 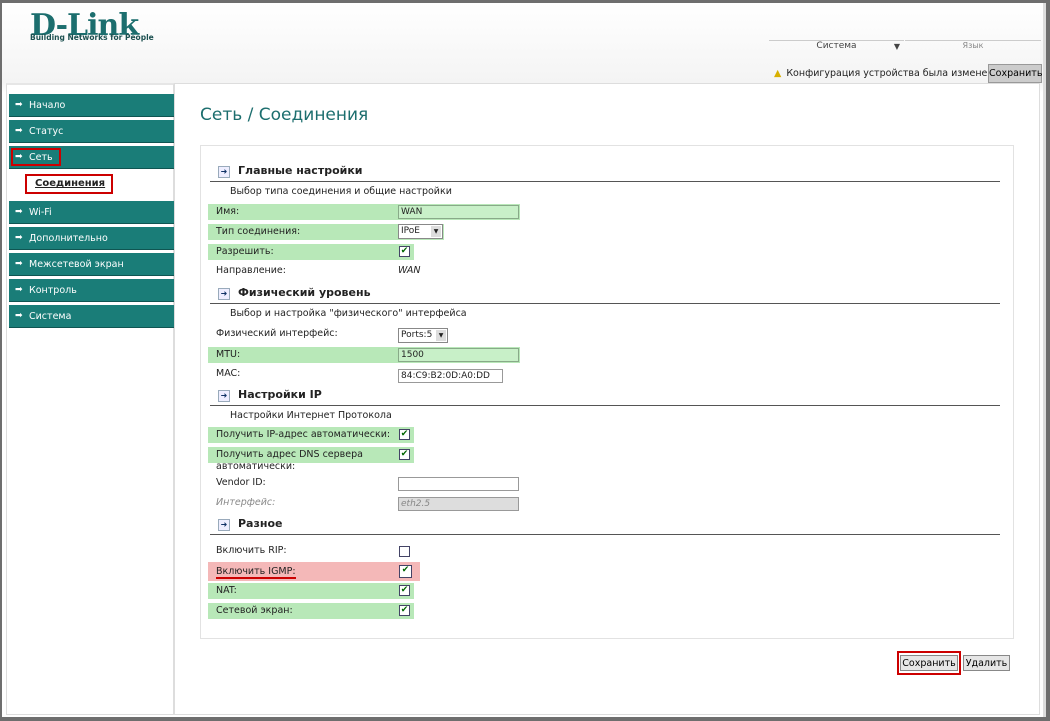 I want to click on sidebar-subitem-connections: Соединения, so click(x=69, y=184).